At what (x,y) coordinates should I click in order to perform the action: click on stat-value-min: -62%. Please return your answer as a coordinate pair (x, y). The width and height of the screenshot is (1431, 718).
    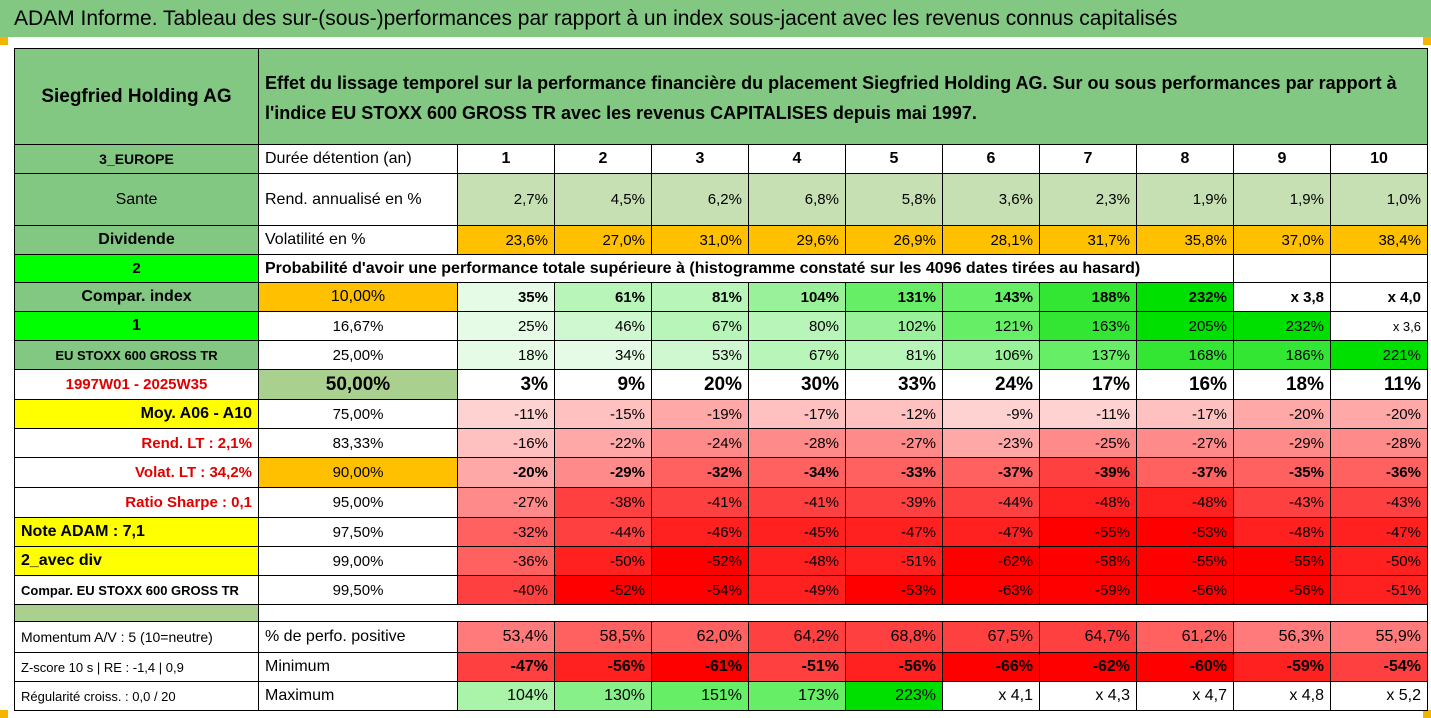
    Looking at the image, I should click on (1088, 667).